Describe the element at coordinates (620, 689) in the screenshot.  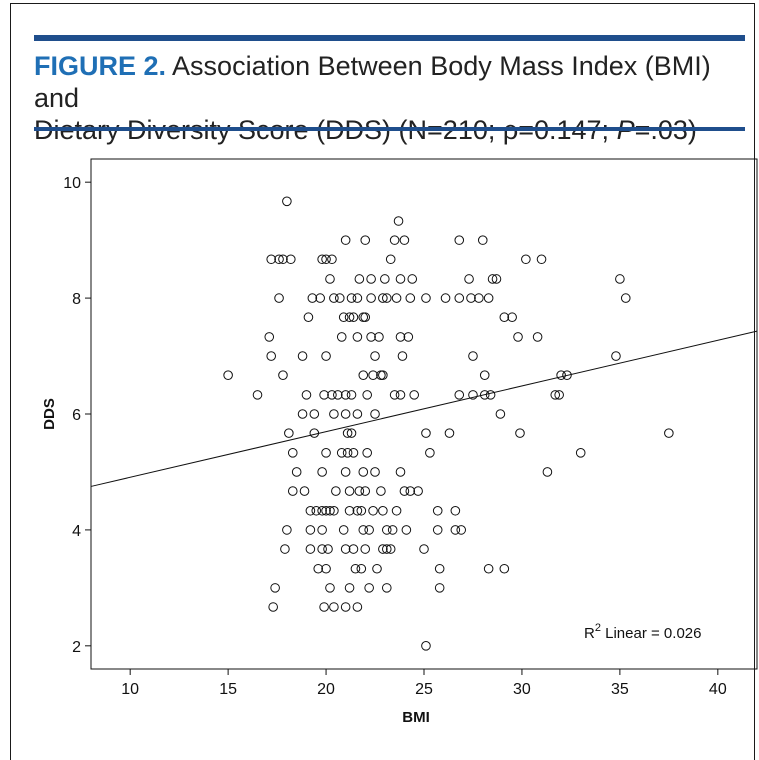
I see `x-tick-label: 35` at that location.